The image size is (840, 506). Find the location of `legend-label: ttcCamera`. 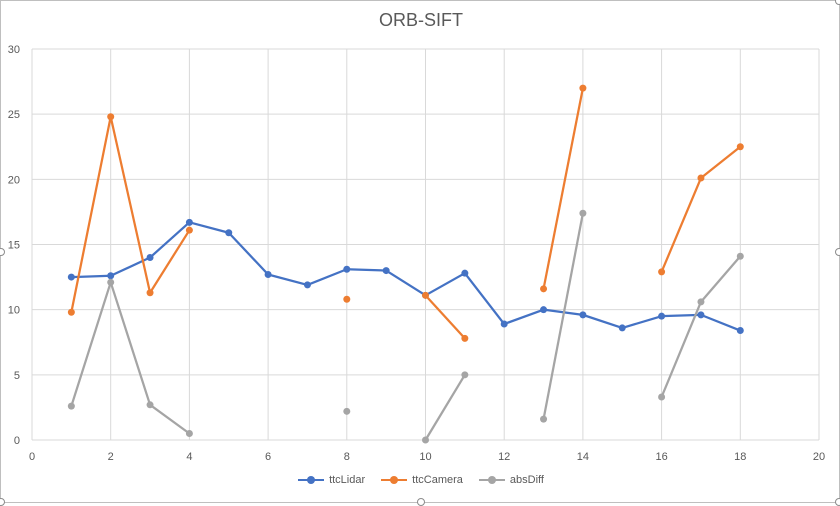

legend-label: ttcCamera is located at coordinates (437, 480).